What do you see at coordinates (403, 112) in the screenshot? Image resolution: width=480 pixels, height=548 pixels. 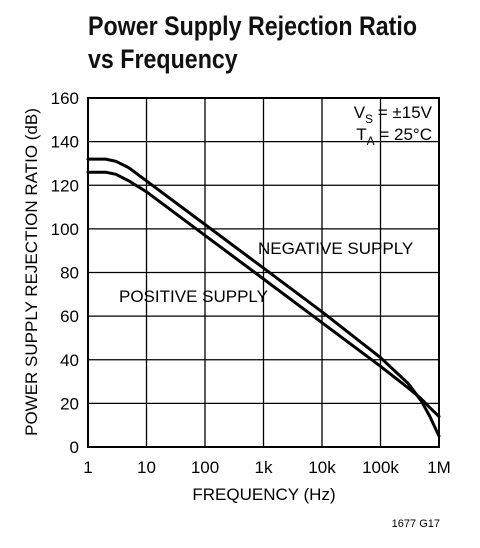 I see `vs-value: = ±15V` at bounding box center [403, 112].